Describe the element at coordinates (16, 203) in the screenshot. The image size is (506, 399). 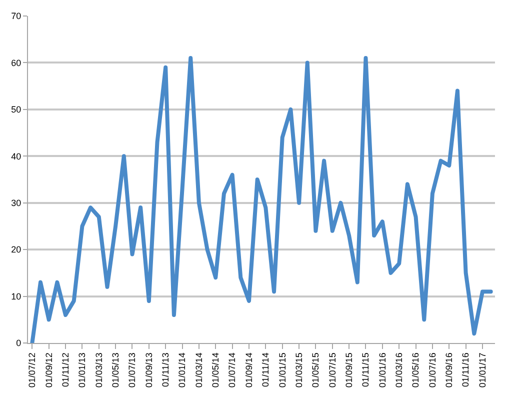
I see `y-tick-label: 30` at that location.